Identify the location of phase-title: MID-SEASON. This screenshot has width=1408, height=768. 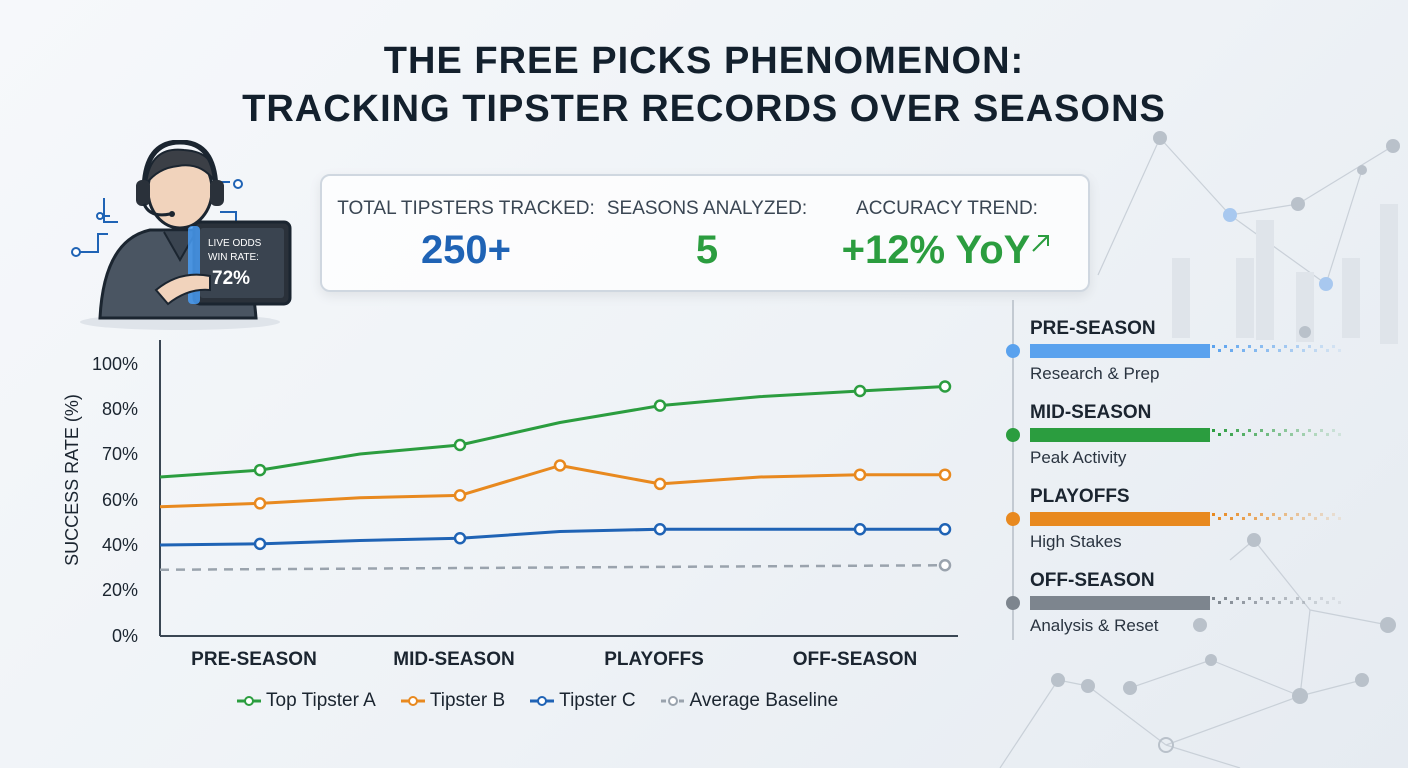
(1090, 412).